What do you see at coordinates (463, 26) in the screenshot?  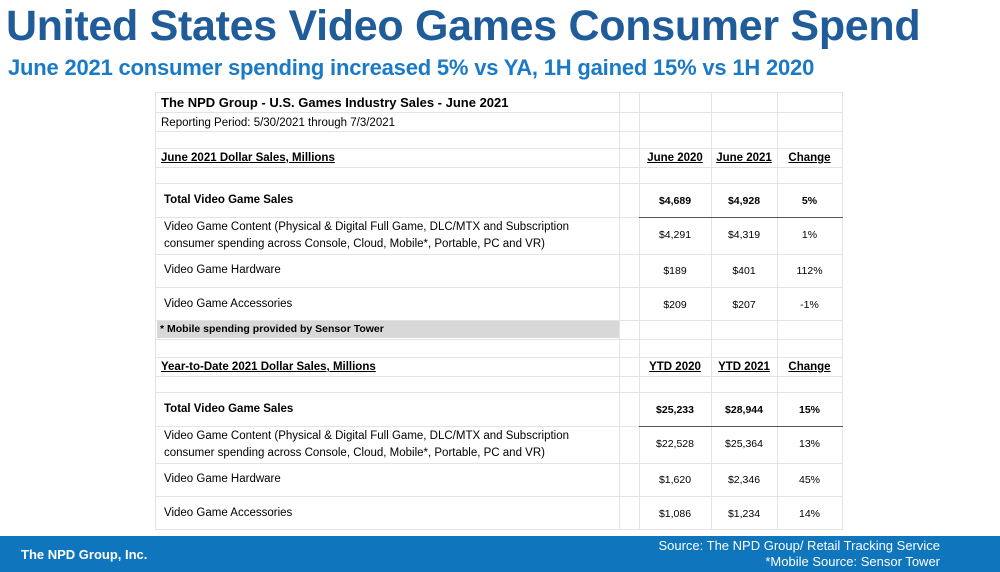 I see `page-title: United States Video Games Consumer Spend` at bounding box center [463, 26].